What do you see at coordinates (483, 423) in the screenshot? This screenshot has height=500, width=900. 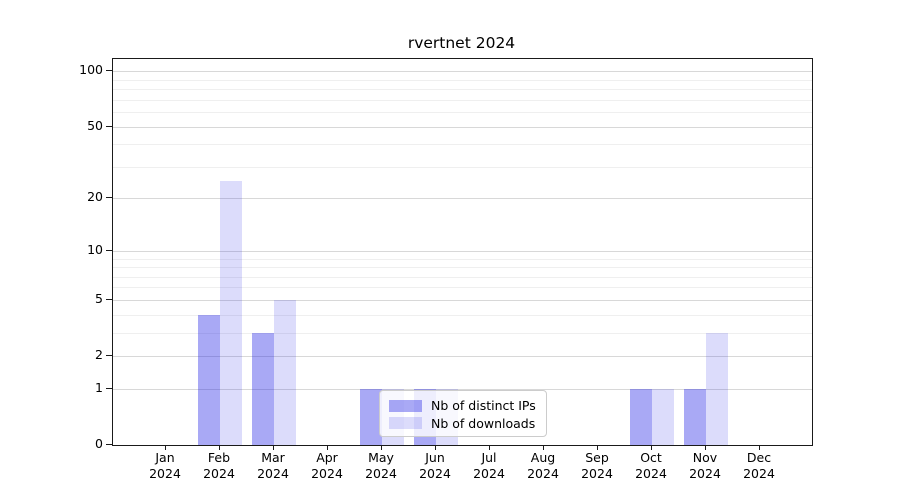 I see `legend-label-downloads: Nb of downloads` at bounding box center [483, 423].